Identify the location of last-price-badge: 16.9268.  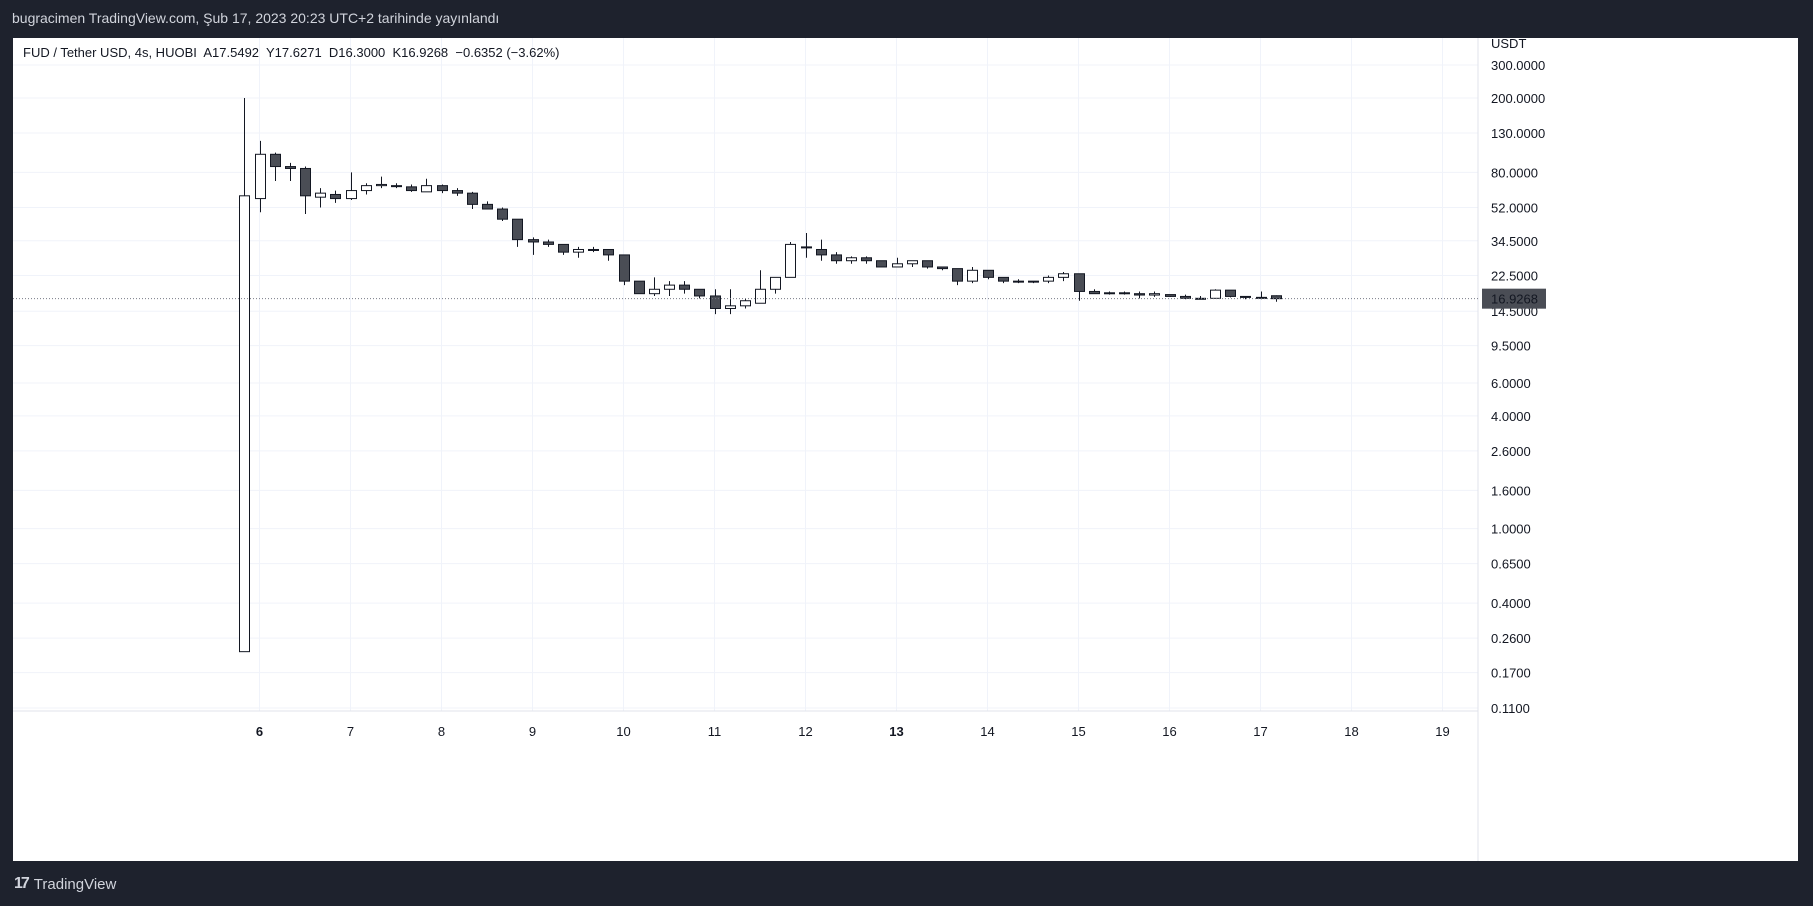
(1514, 298).